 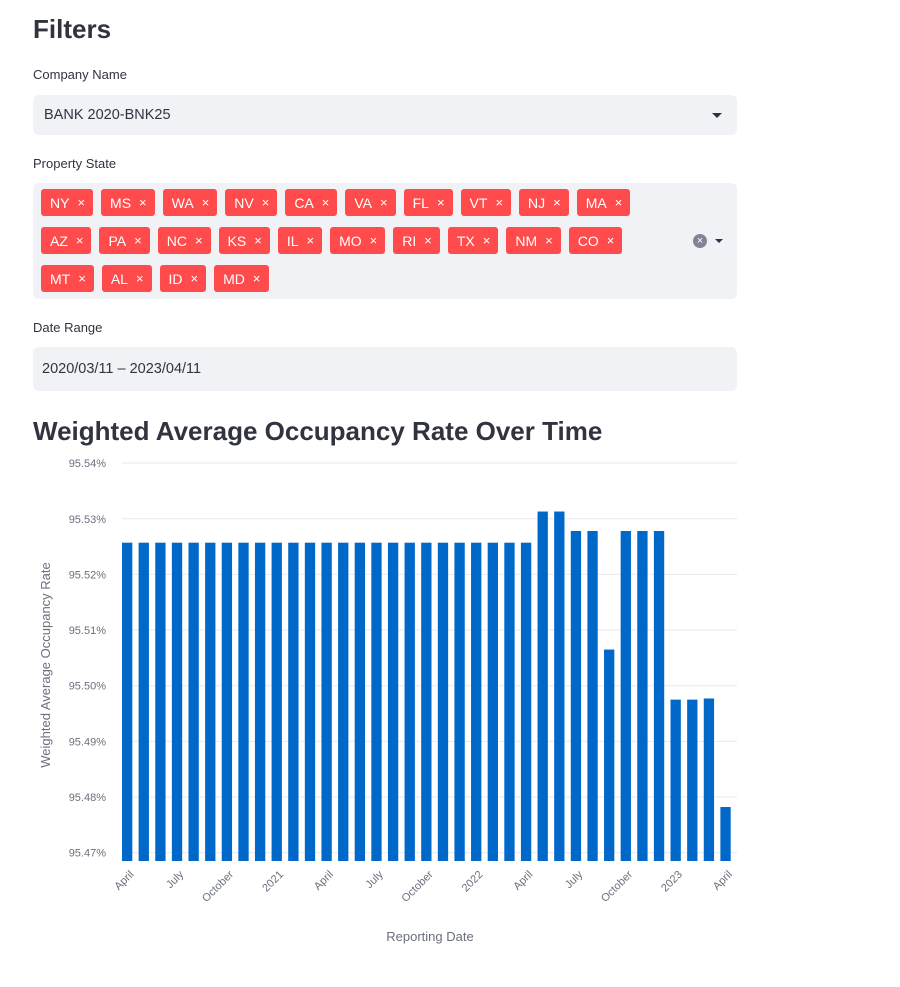 What do you see at coordinates (183, 278) in the screenshot?
I see `state-tag-id: ID ×` at bounding box center [183, 278].